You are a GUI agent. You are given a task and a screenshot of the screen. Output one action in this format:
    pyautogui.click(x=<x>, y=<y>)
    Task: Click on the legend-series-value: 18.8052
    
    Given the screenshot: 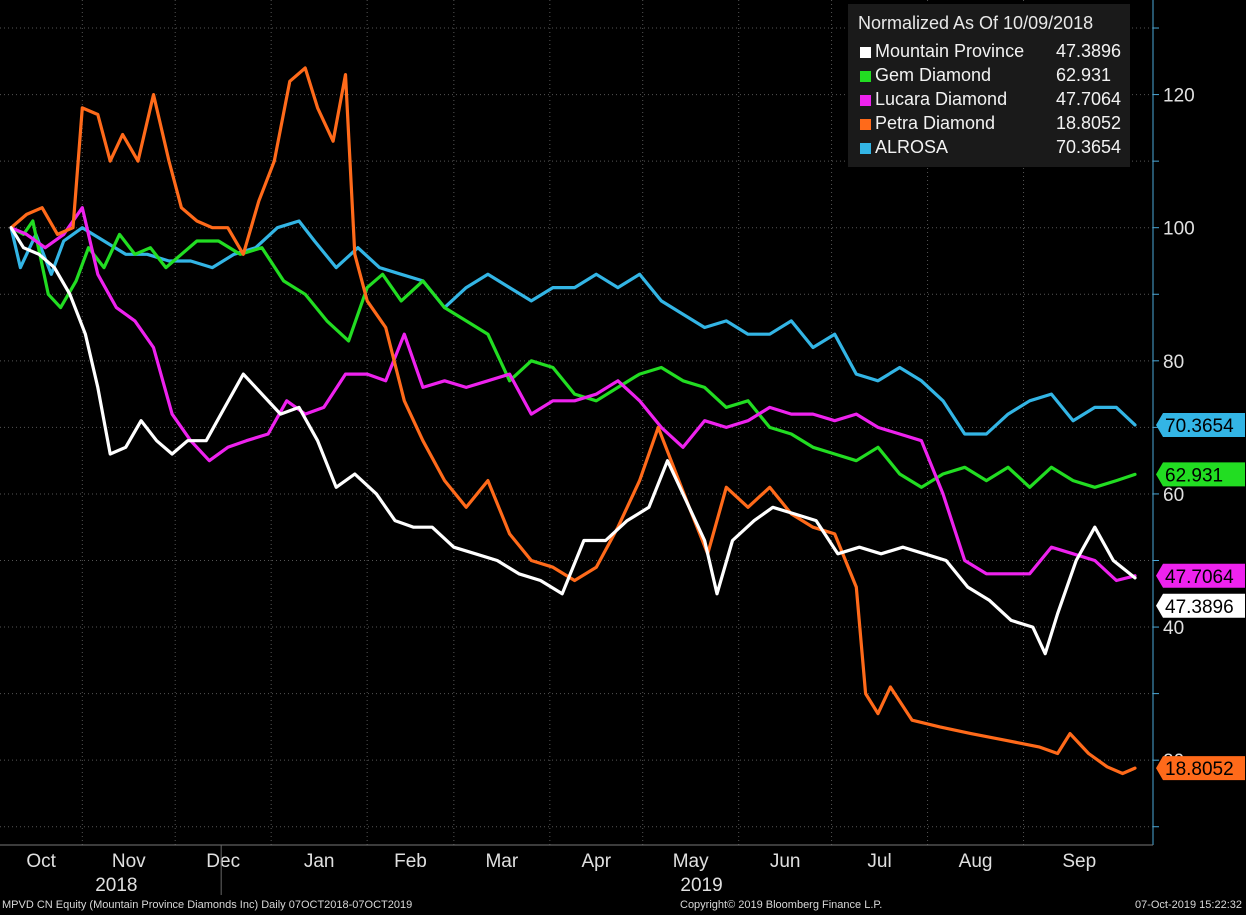 What is the action you would take?
    pyautogui.click(x=1089, y=123)
    